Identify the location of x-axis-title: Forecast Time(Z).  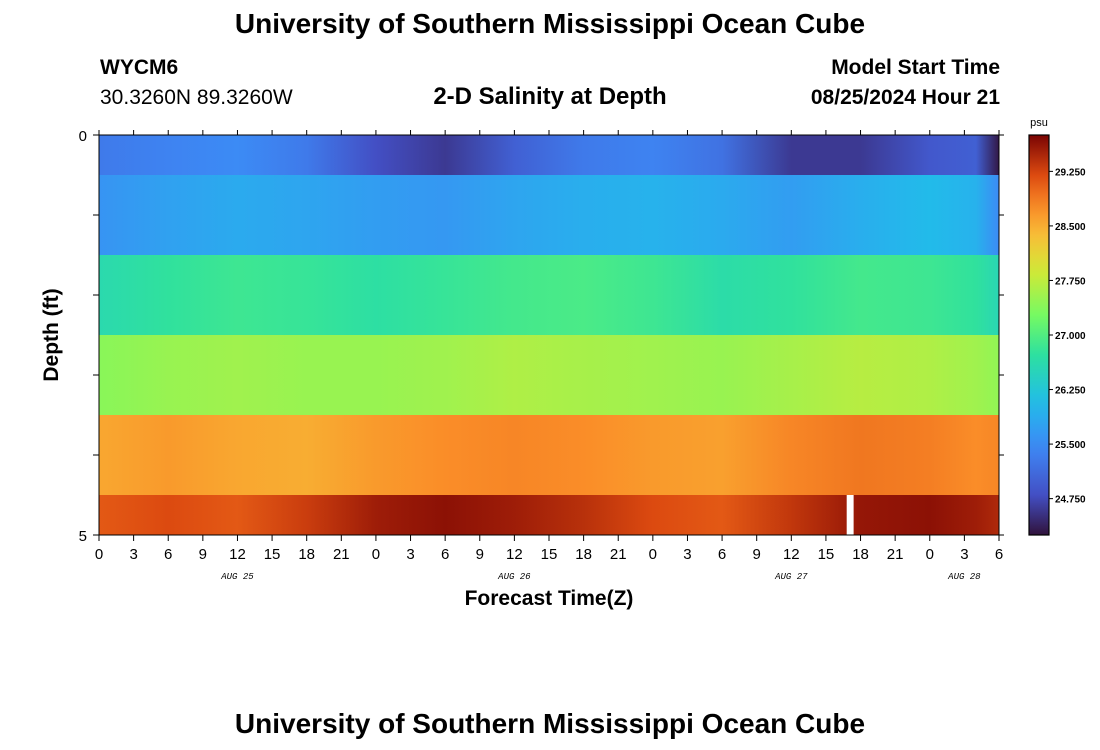
(549, 598).